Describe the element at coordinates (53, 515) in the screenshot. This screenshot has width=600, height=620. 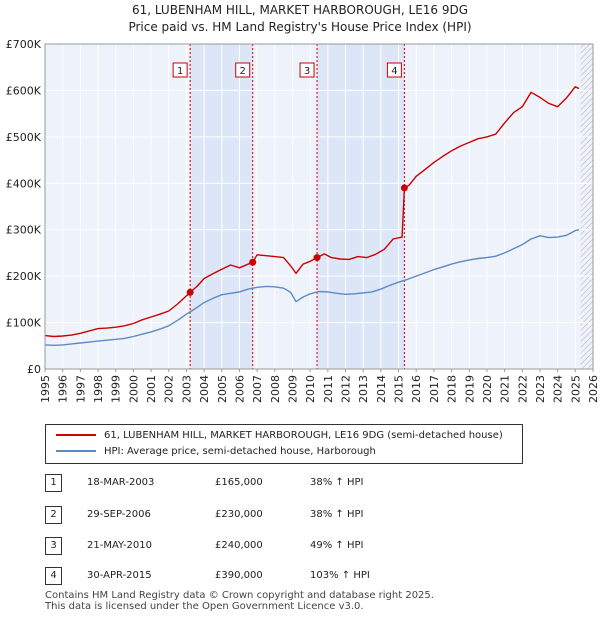
I see `sale-number-badge: 2` at that location.